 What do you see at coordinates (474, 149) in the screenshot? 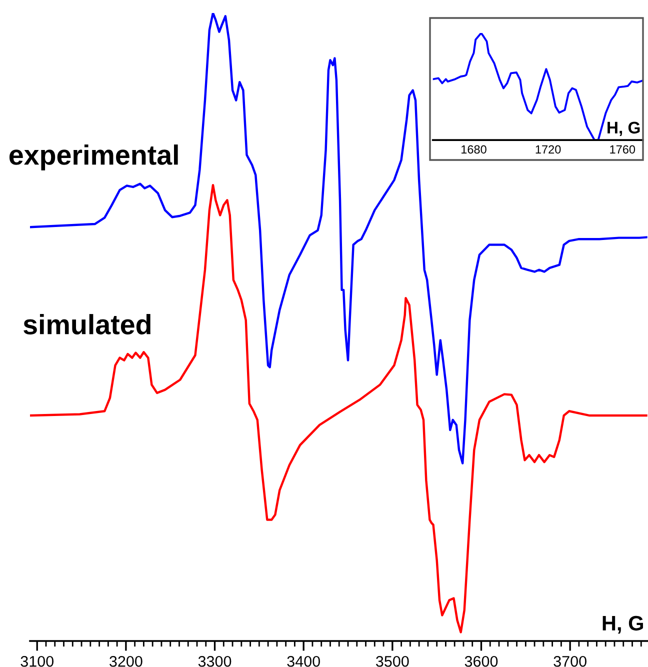
I see `x-tick-label: 1680` at bounding box center [474, 149].